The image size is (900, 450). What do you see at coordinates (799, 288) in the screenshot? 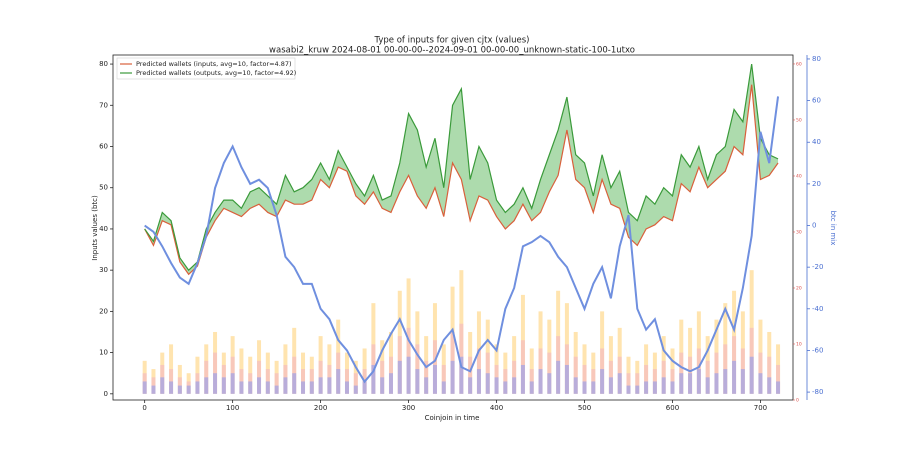
I see `y3-tick-label: 20` at bounding box center [799, 288].